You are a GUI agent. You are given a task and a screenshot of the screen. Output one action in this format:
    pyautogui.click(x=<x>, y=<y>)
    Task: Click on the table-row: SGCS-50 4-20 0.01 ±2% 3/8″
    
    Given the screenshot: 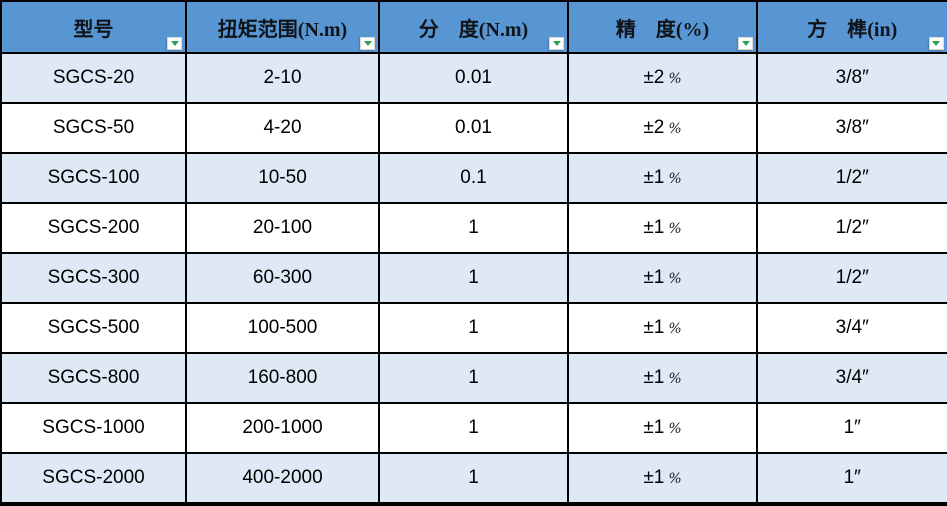 What is the action you would take?
    pyautogui.click(x=473, y=128)
    